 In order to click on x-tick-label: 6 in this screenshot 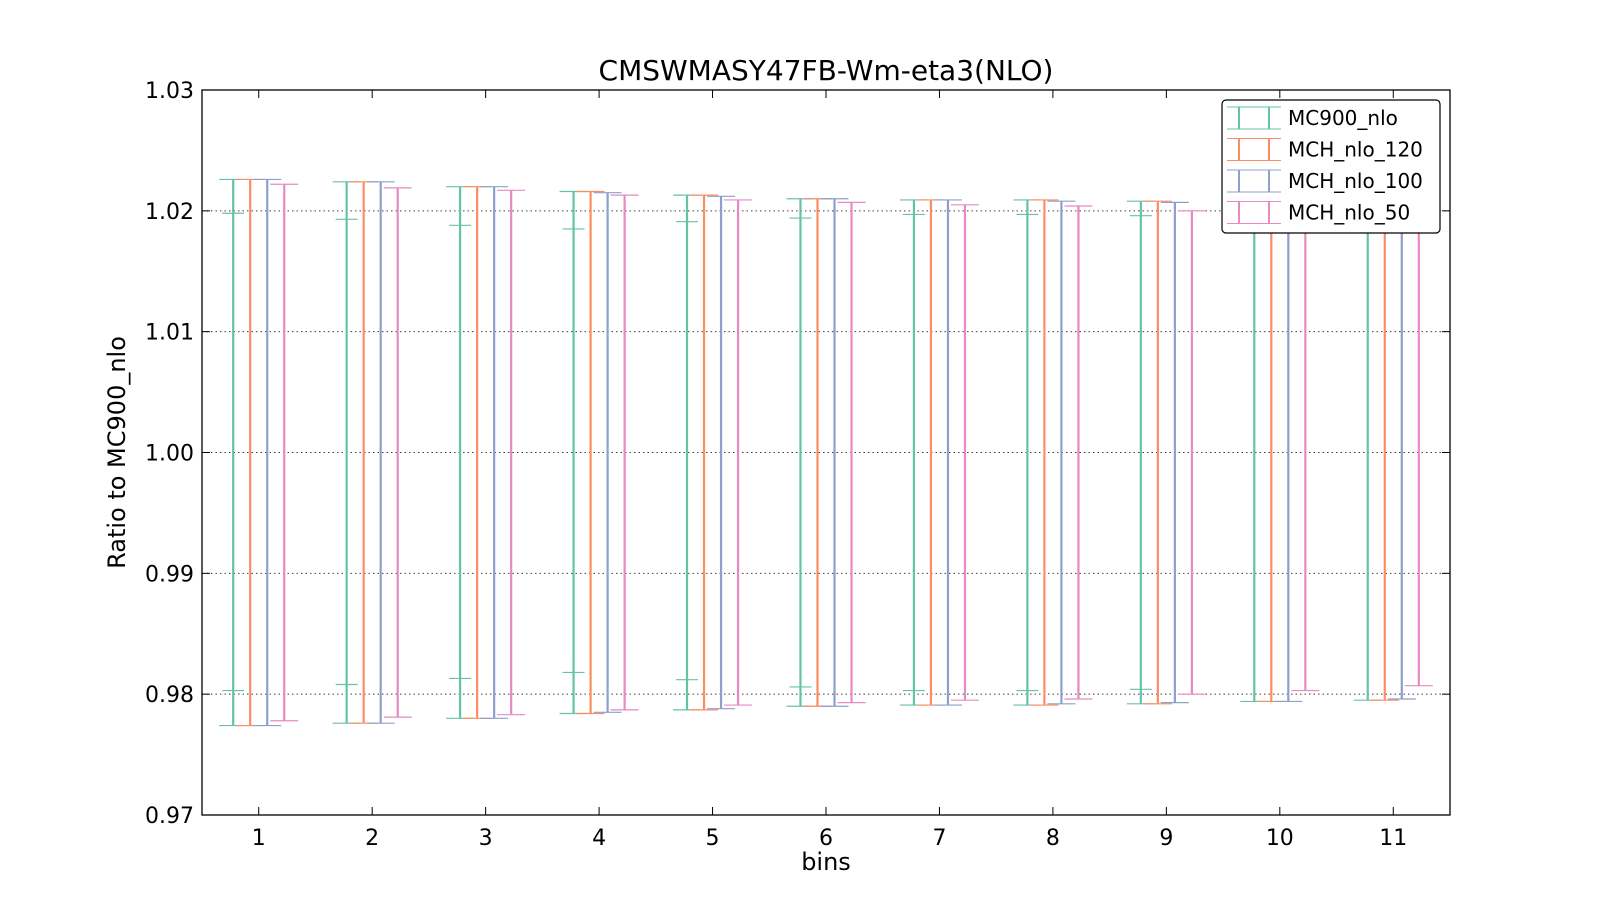, I will do `click(826, 838)`.